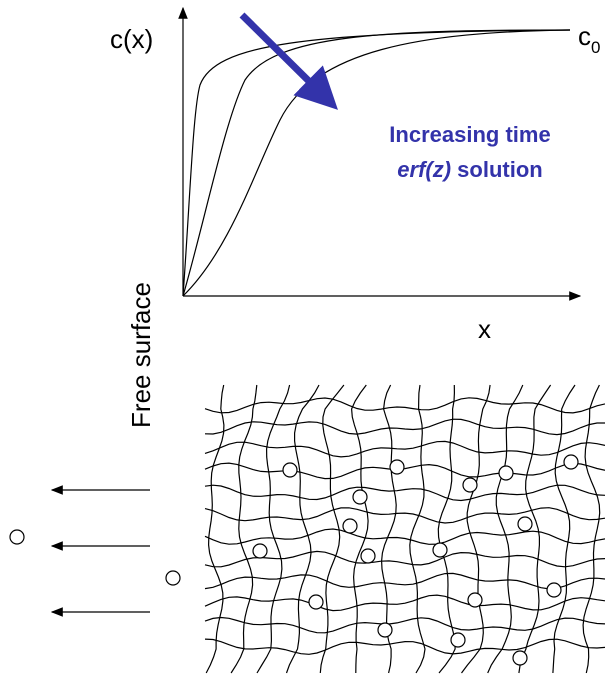 The height and width of the screenshot is (681, 605). What do you see at coordinates (595, 47) in the screenshot?
I see `end-label-subscript: 0` at bounding box center [595, 47].